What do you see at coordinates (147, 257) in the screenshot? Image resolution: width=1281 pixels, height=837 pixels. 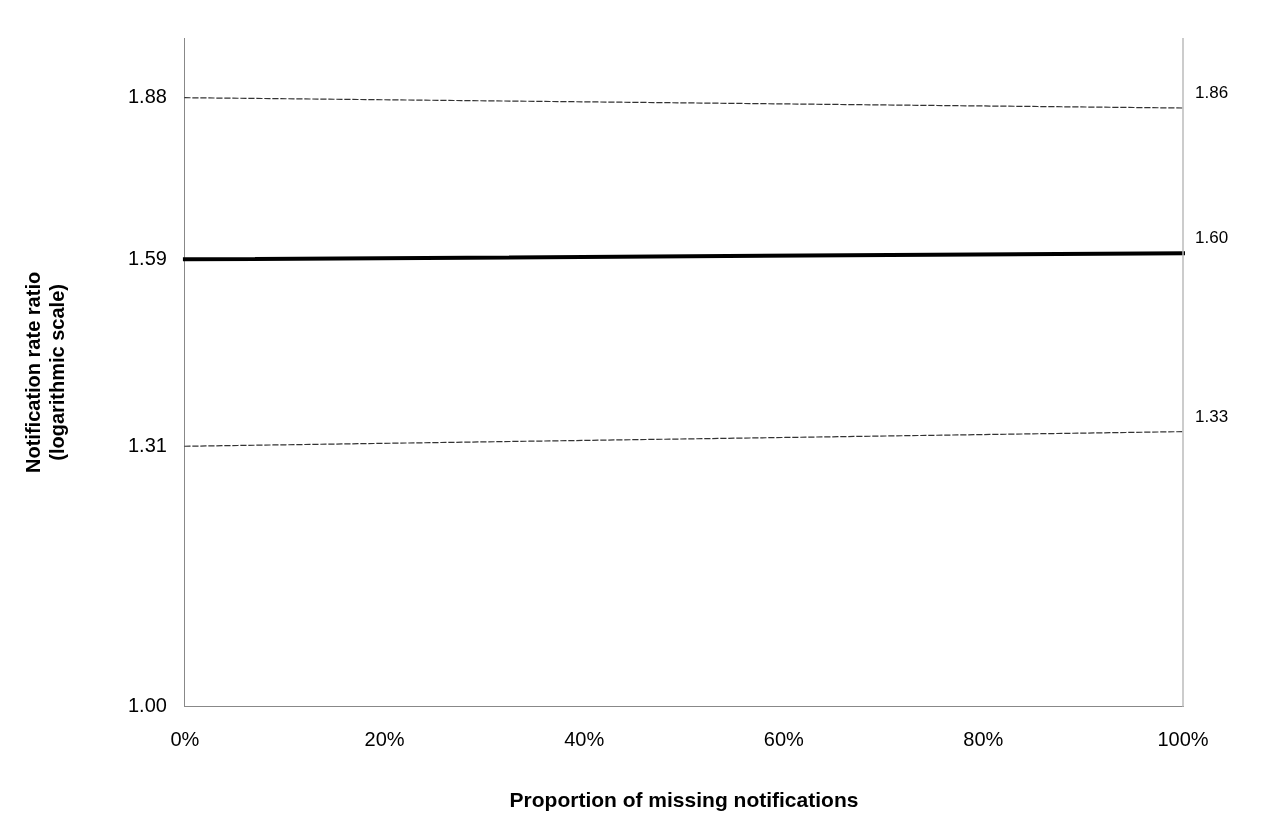 I see `y-tick-label: 1.59` at bounding box center [147, 257].